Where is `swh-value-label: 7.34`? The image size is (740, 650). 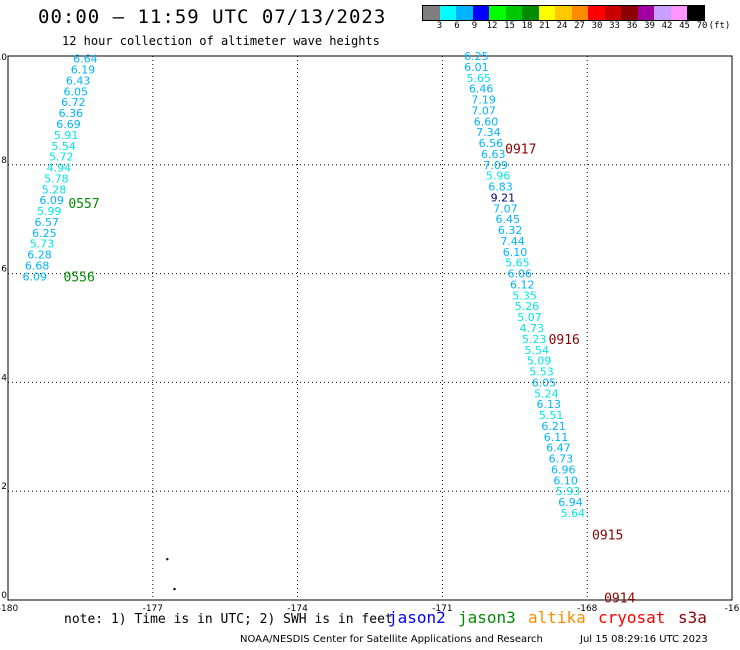
swh-value-label: 7.34 is located at coordinates (488, 132).